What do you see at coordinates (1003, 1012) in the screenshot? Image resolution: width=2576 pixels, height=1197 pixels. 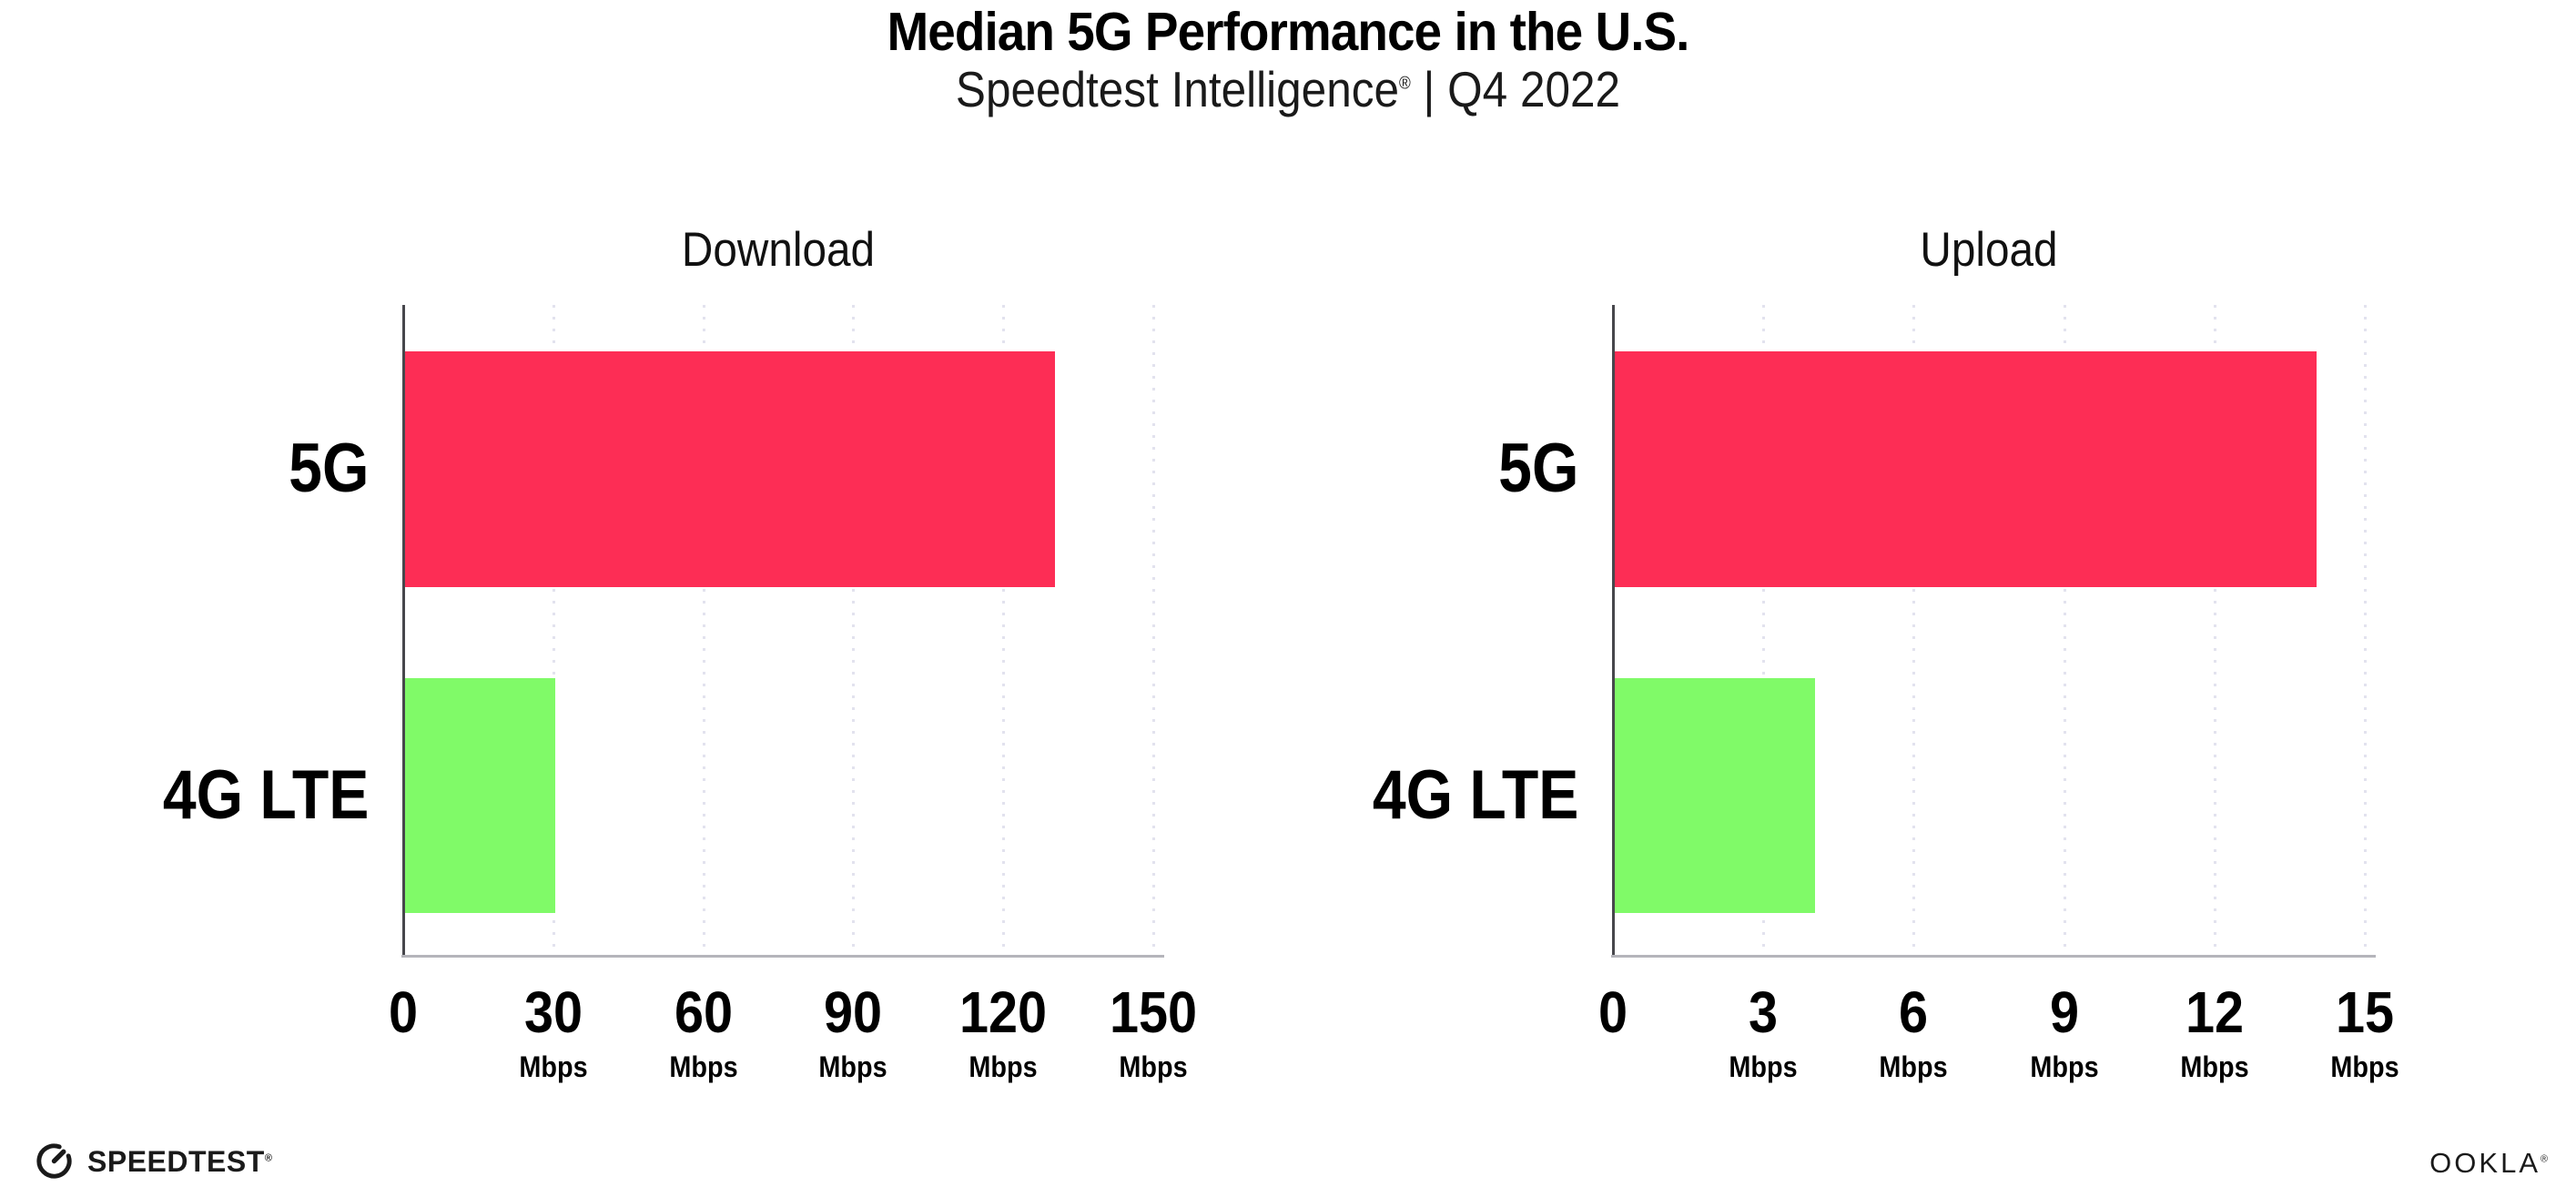 I see `tick-value: 120` at bounding box center [1003, 1012].